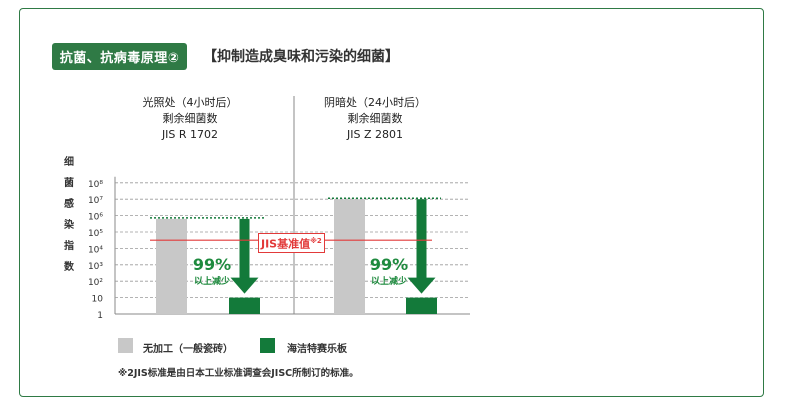  Describe the element at coordinates (301, 57) in the screenshot. I see `section-subtitle: 【抑制造成臭味和污染的细菌】` at that location.